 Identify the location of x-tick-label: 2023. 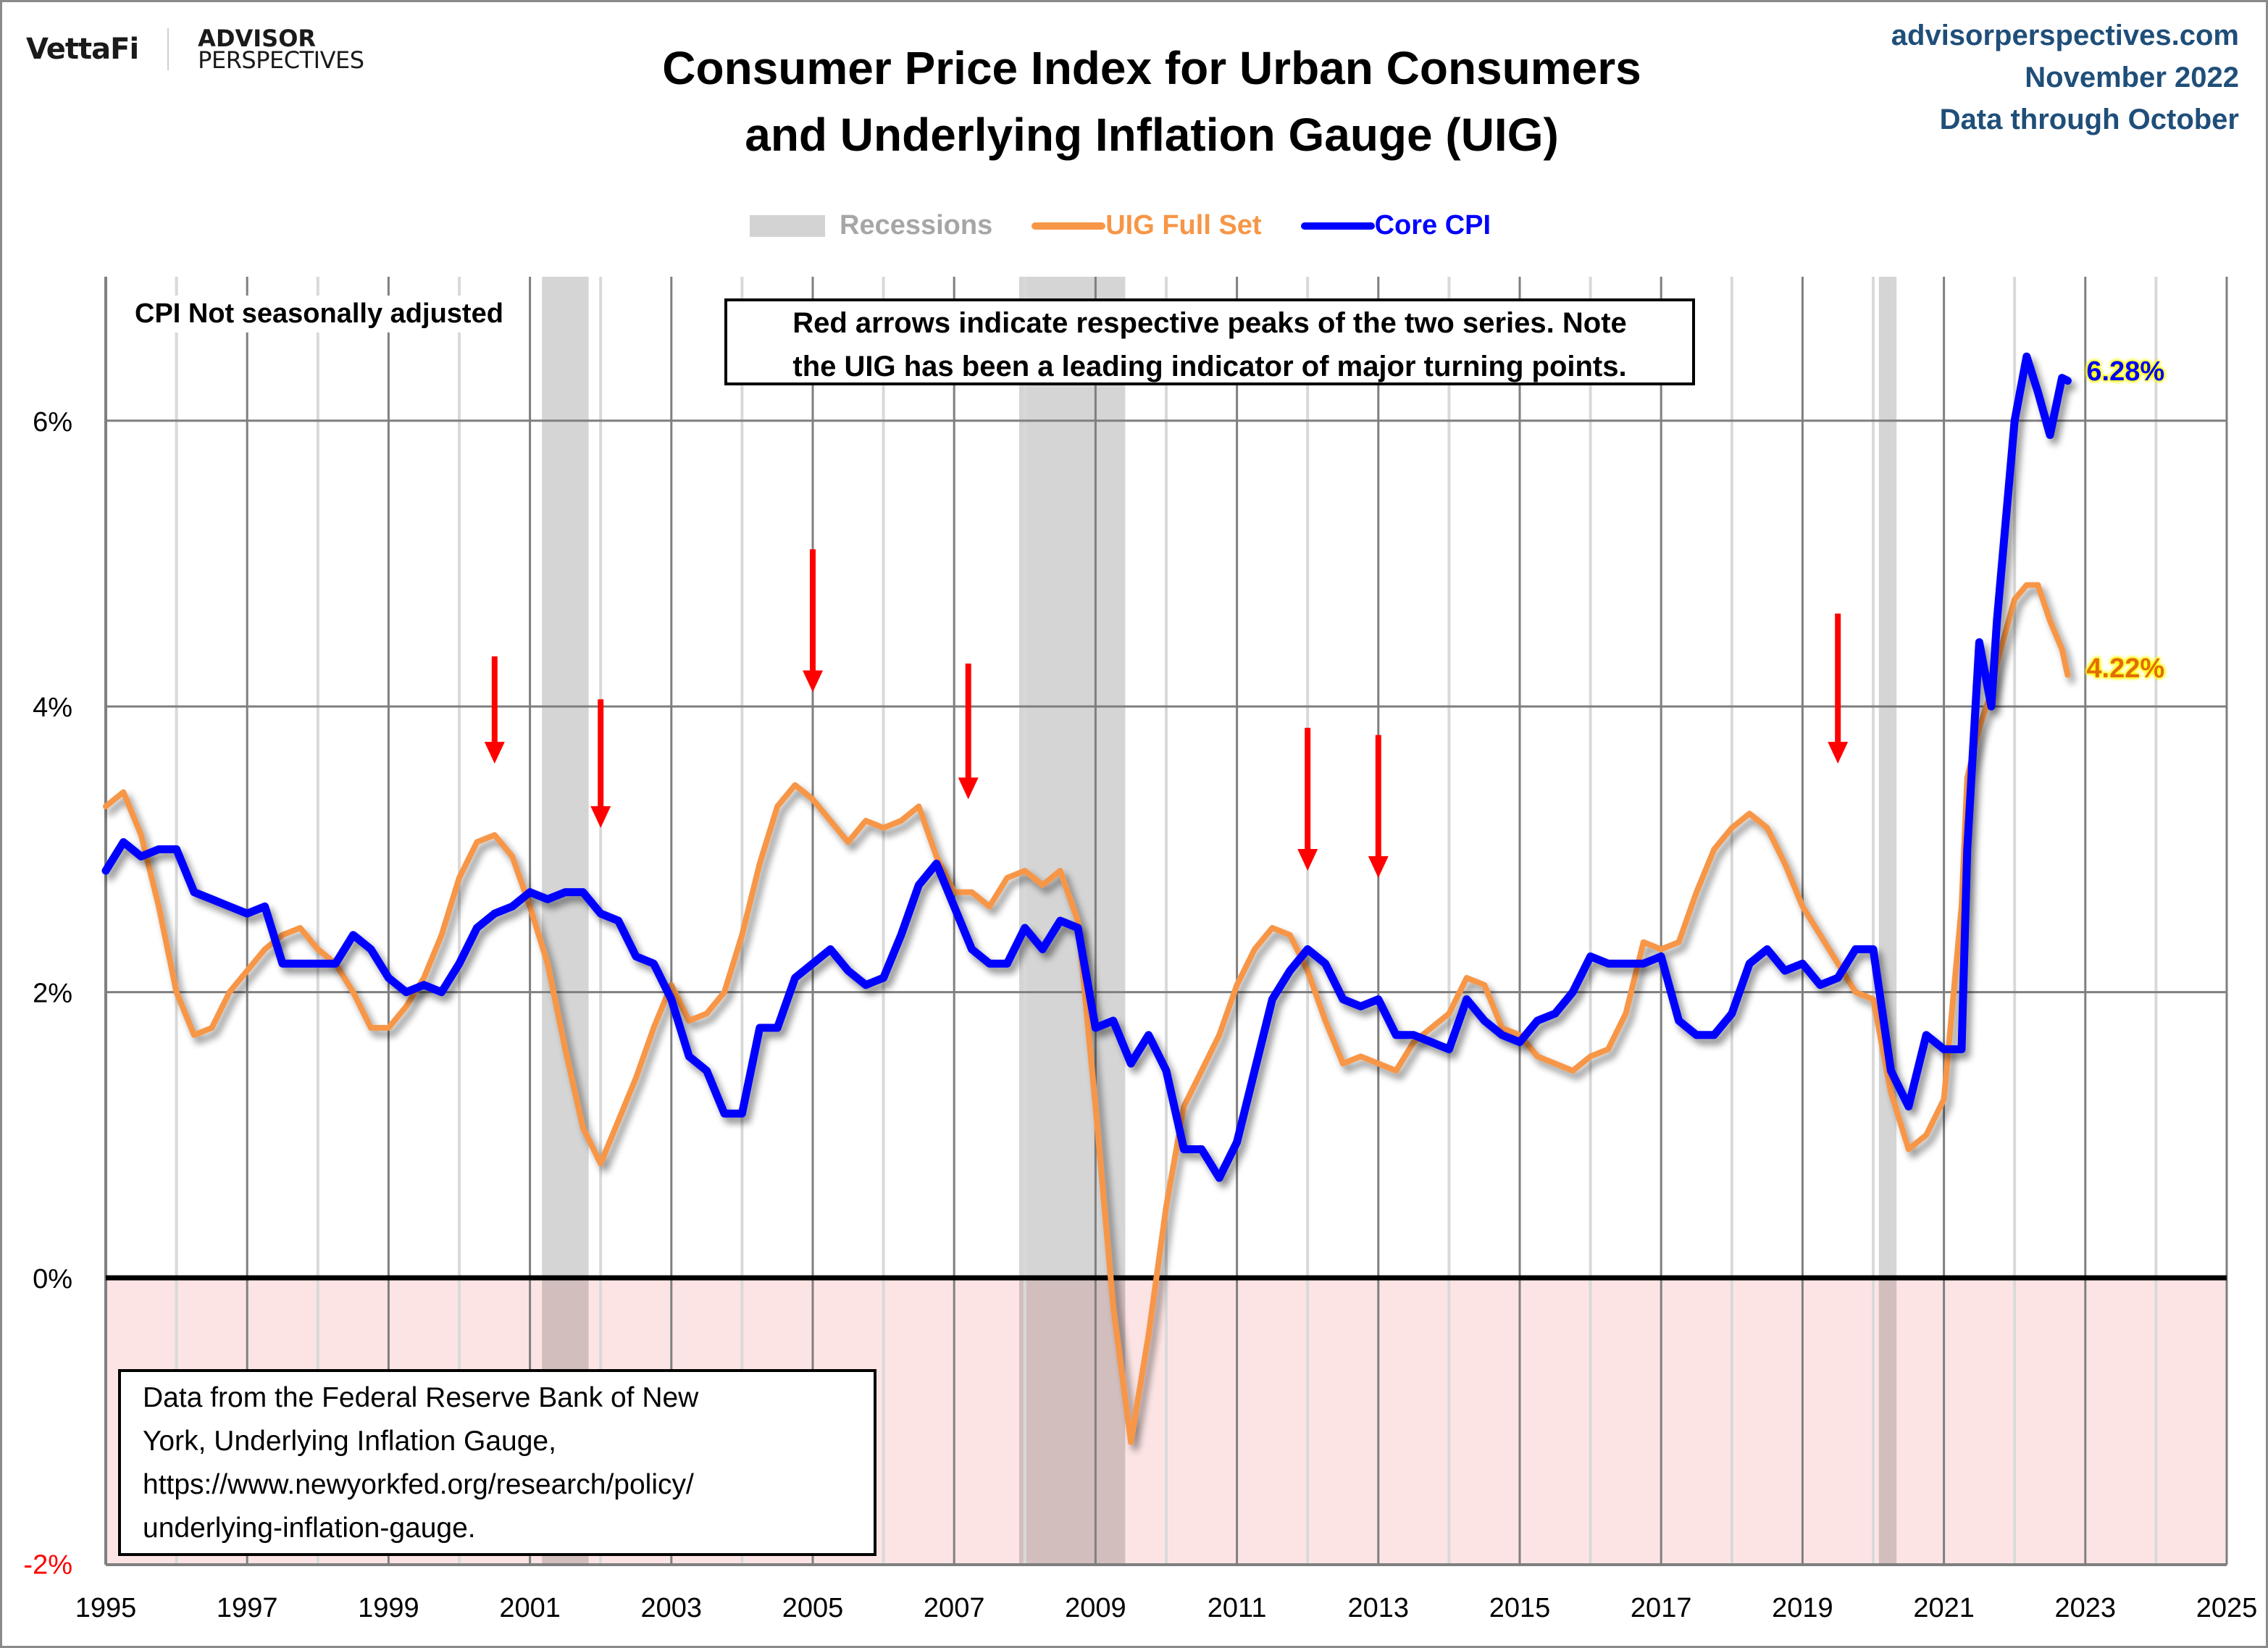
(2086, 1608).